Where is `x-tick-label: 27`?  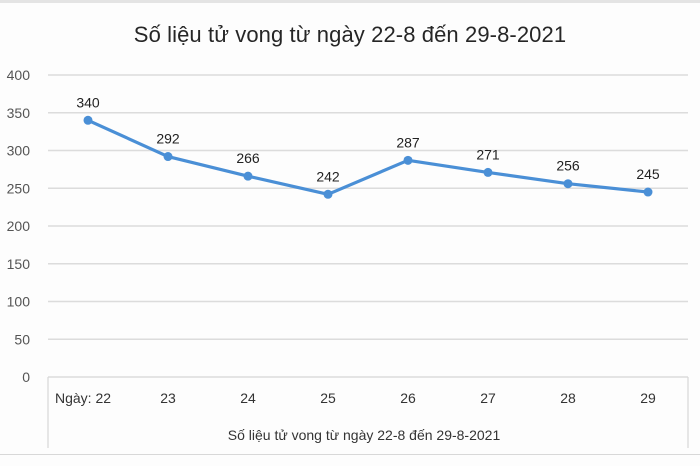
x-tick-label: 27 is located at coordinates (488, 398).